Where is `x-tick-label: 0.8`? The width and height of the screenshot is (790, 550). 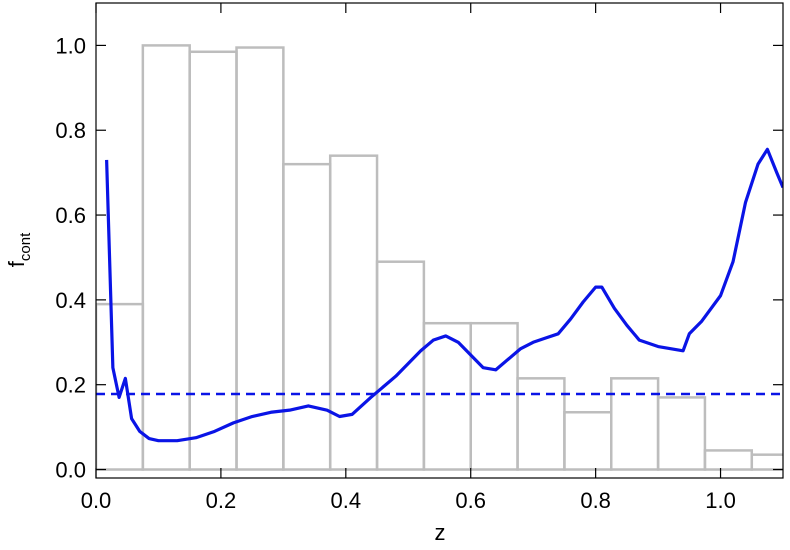 x-tick-label: 0.8 is located at coordinates (595, 500).